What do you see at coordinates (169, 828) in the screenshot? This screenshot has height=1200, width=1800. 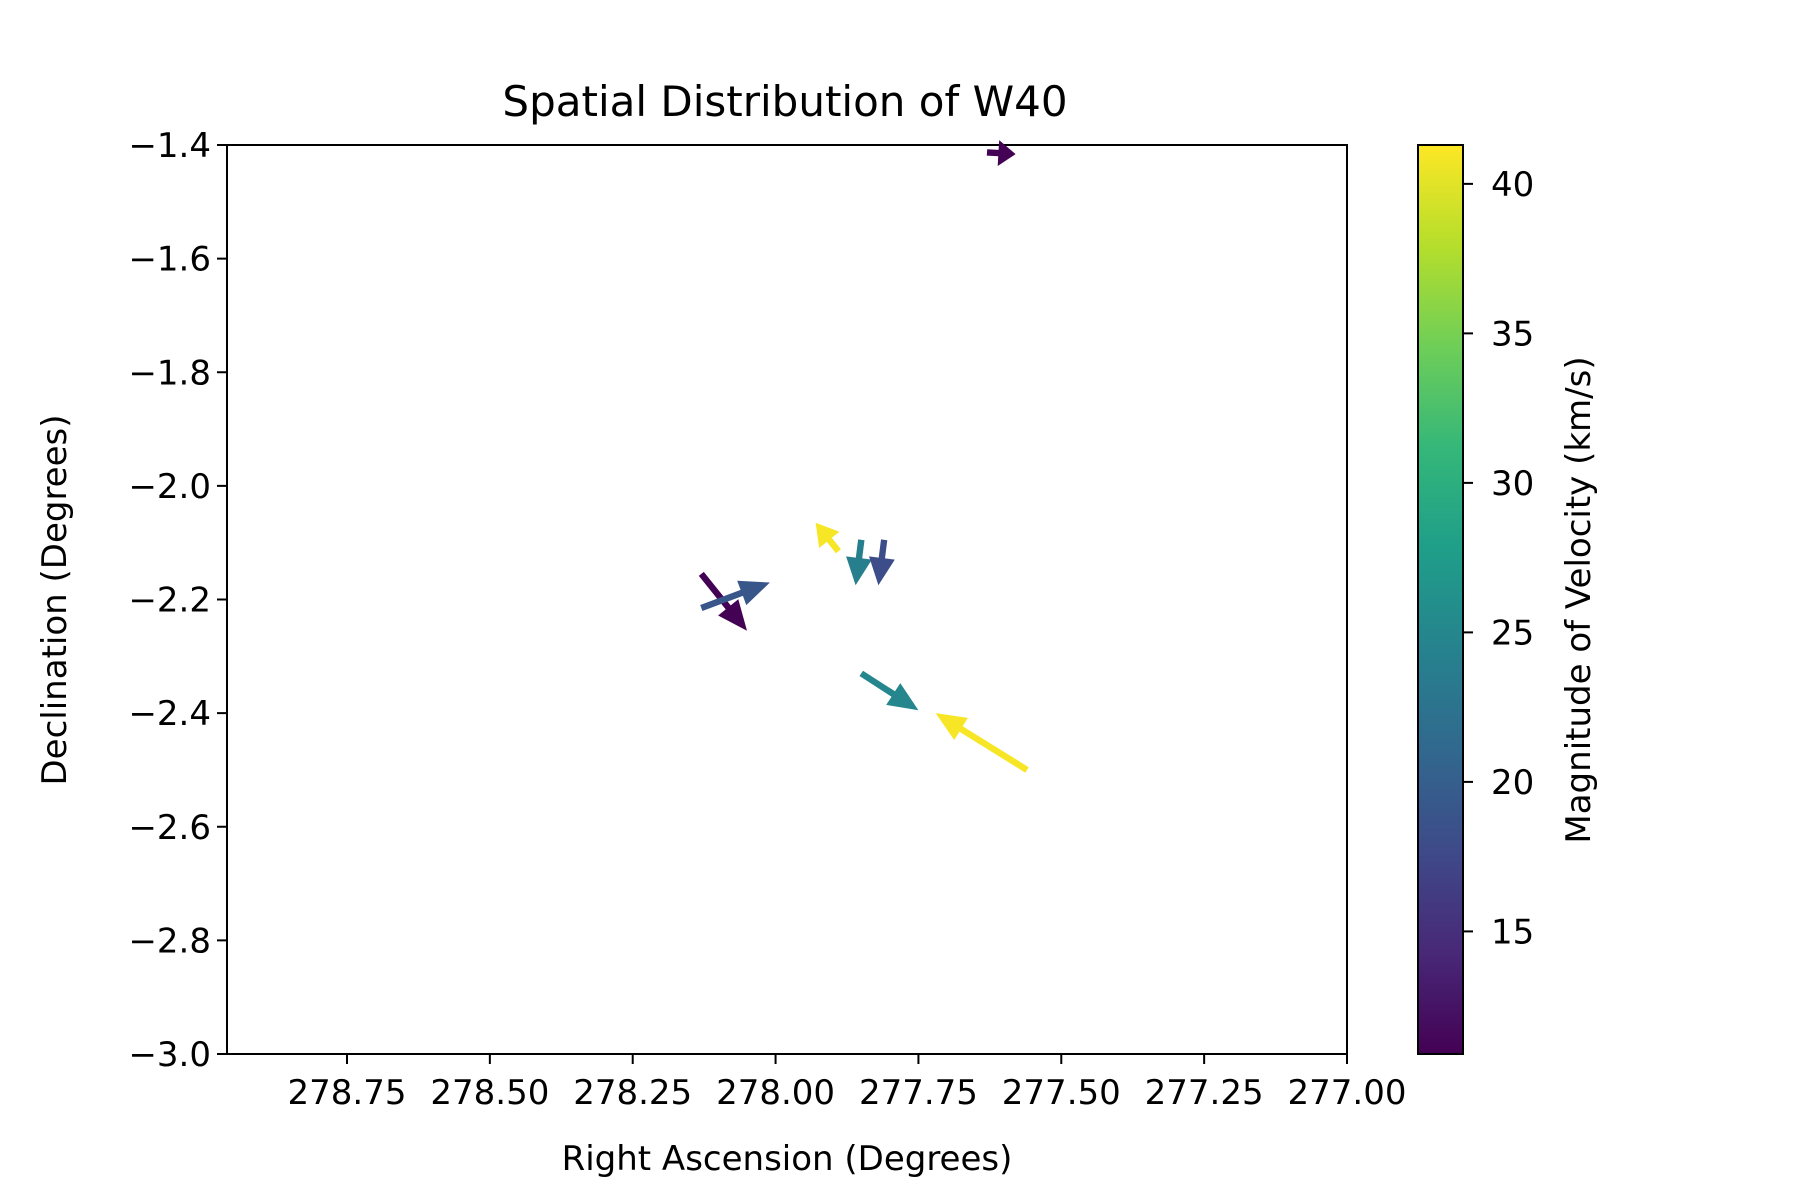 I see `y-tick-label: −2.6` at bounding box center [169, 828].